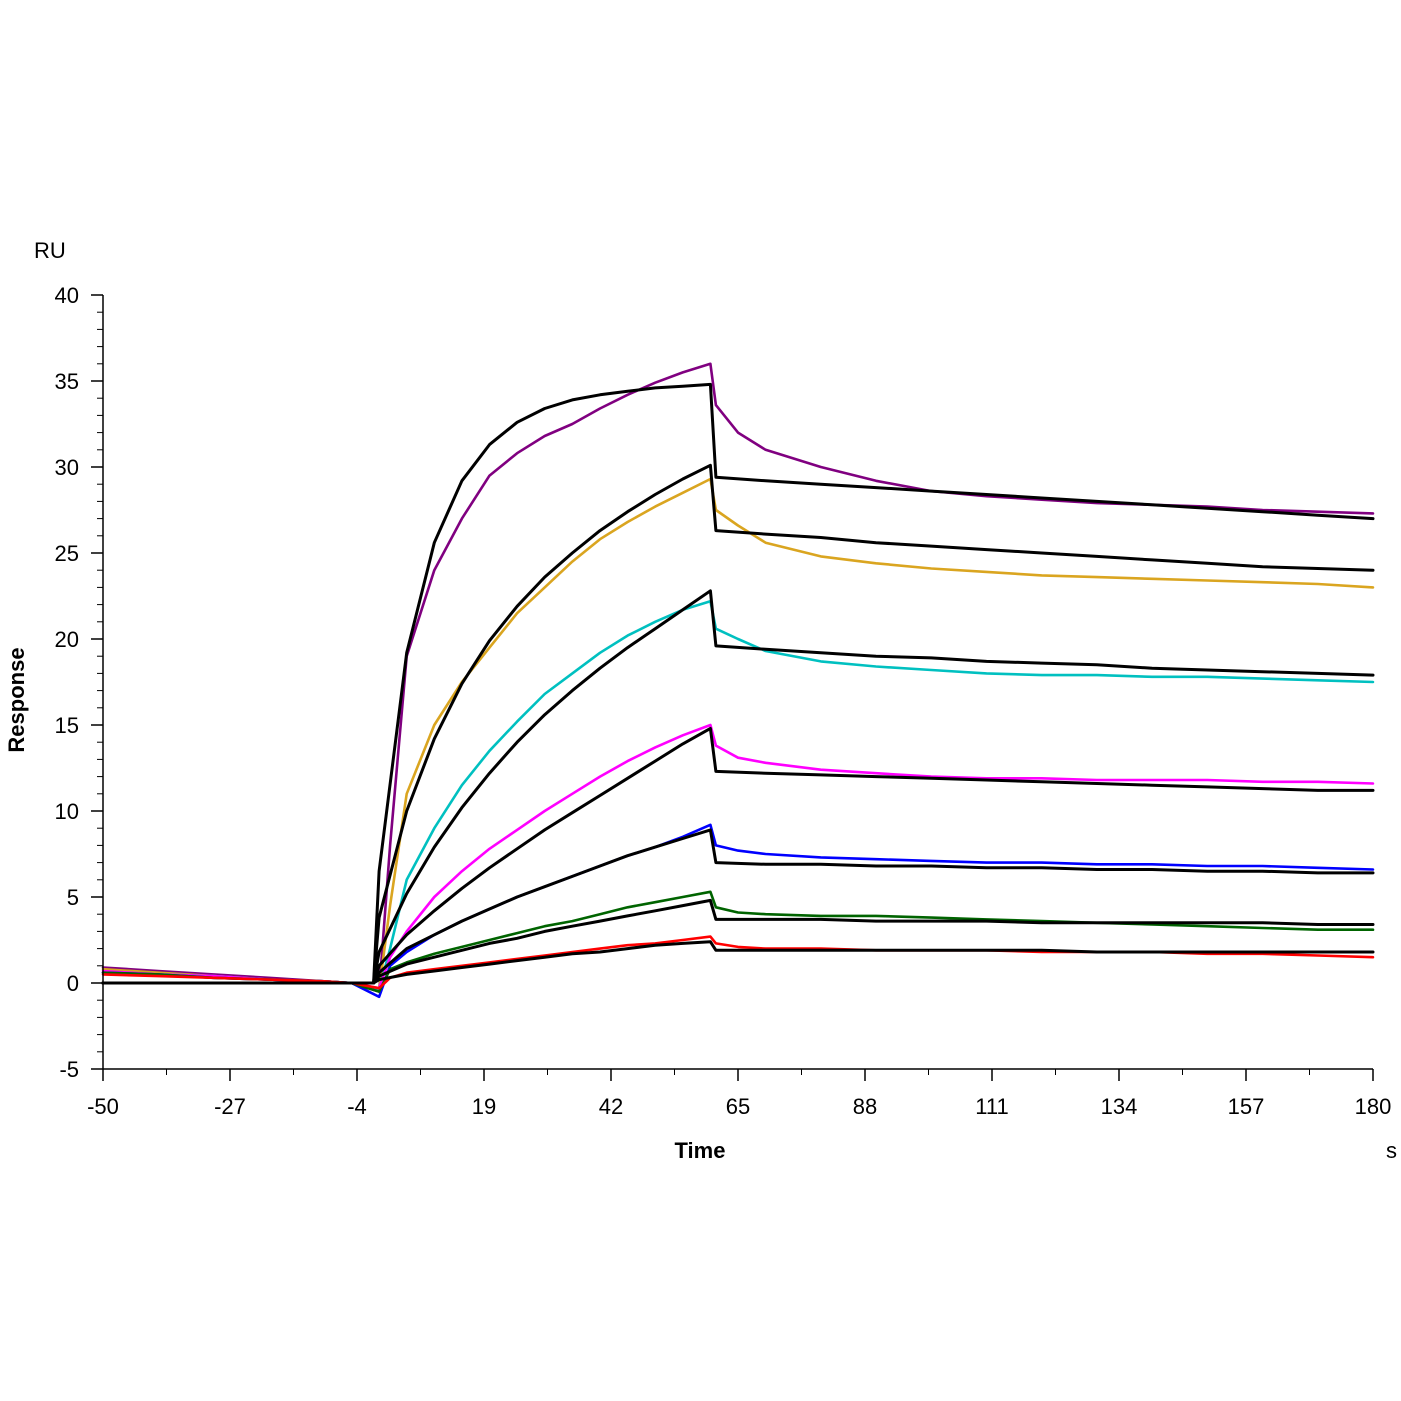 The width and height of the screenshot is (1401, 1401). What do you see at coordinates (357, 1106) in the screenshot?
I see `x-tick-label: -4` at bounding box center [357, 1106].